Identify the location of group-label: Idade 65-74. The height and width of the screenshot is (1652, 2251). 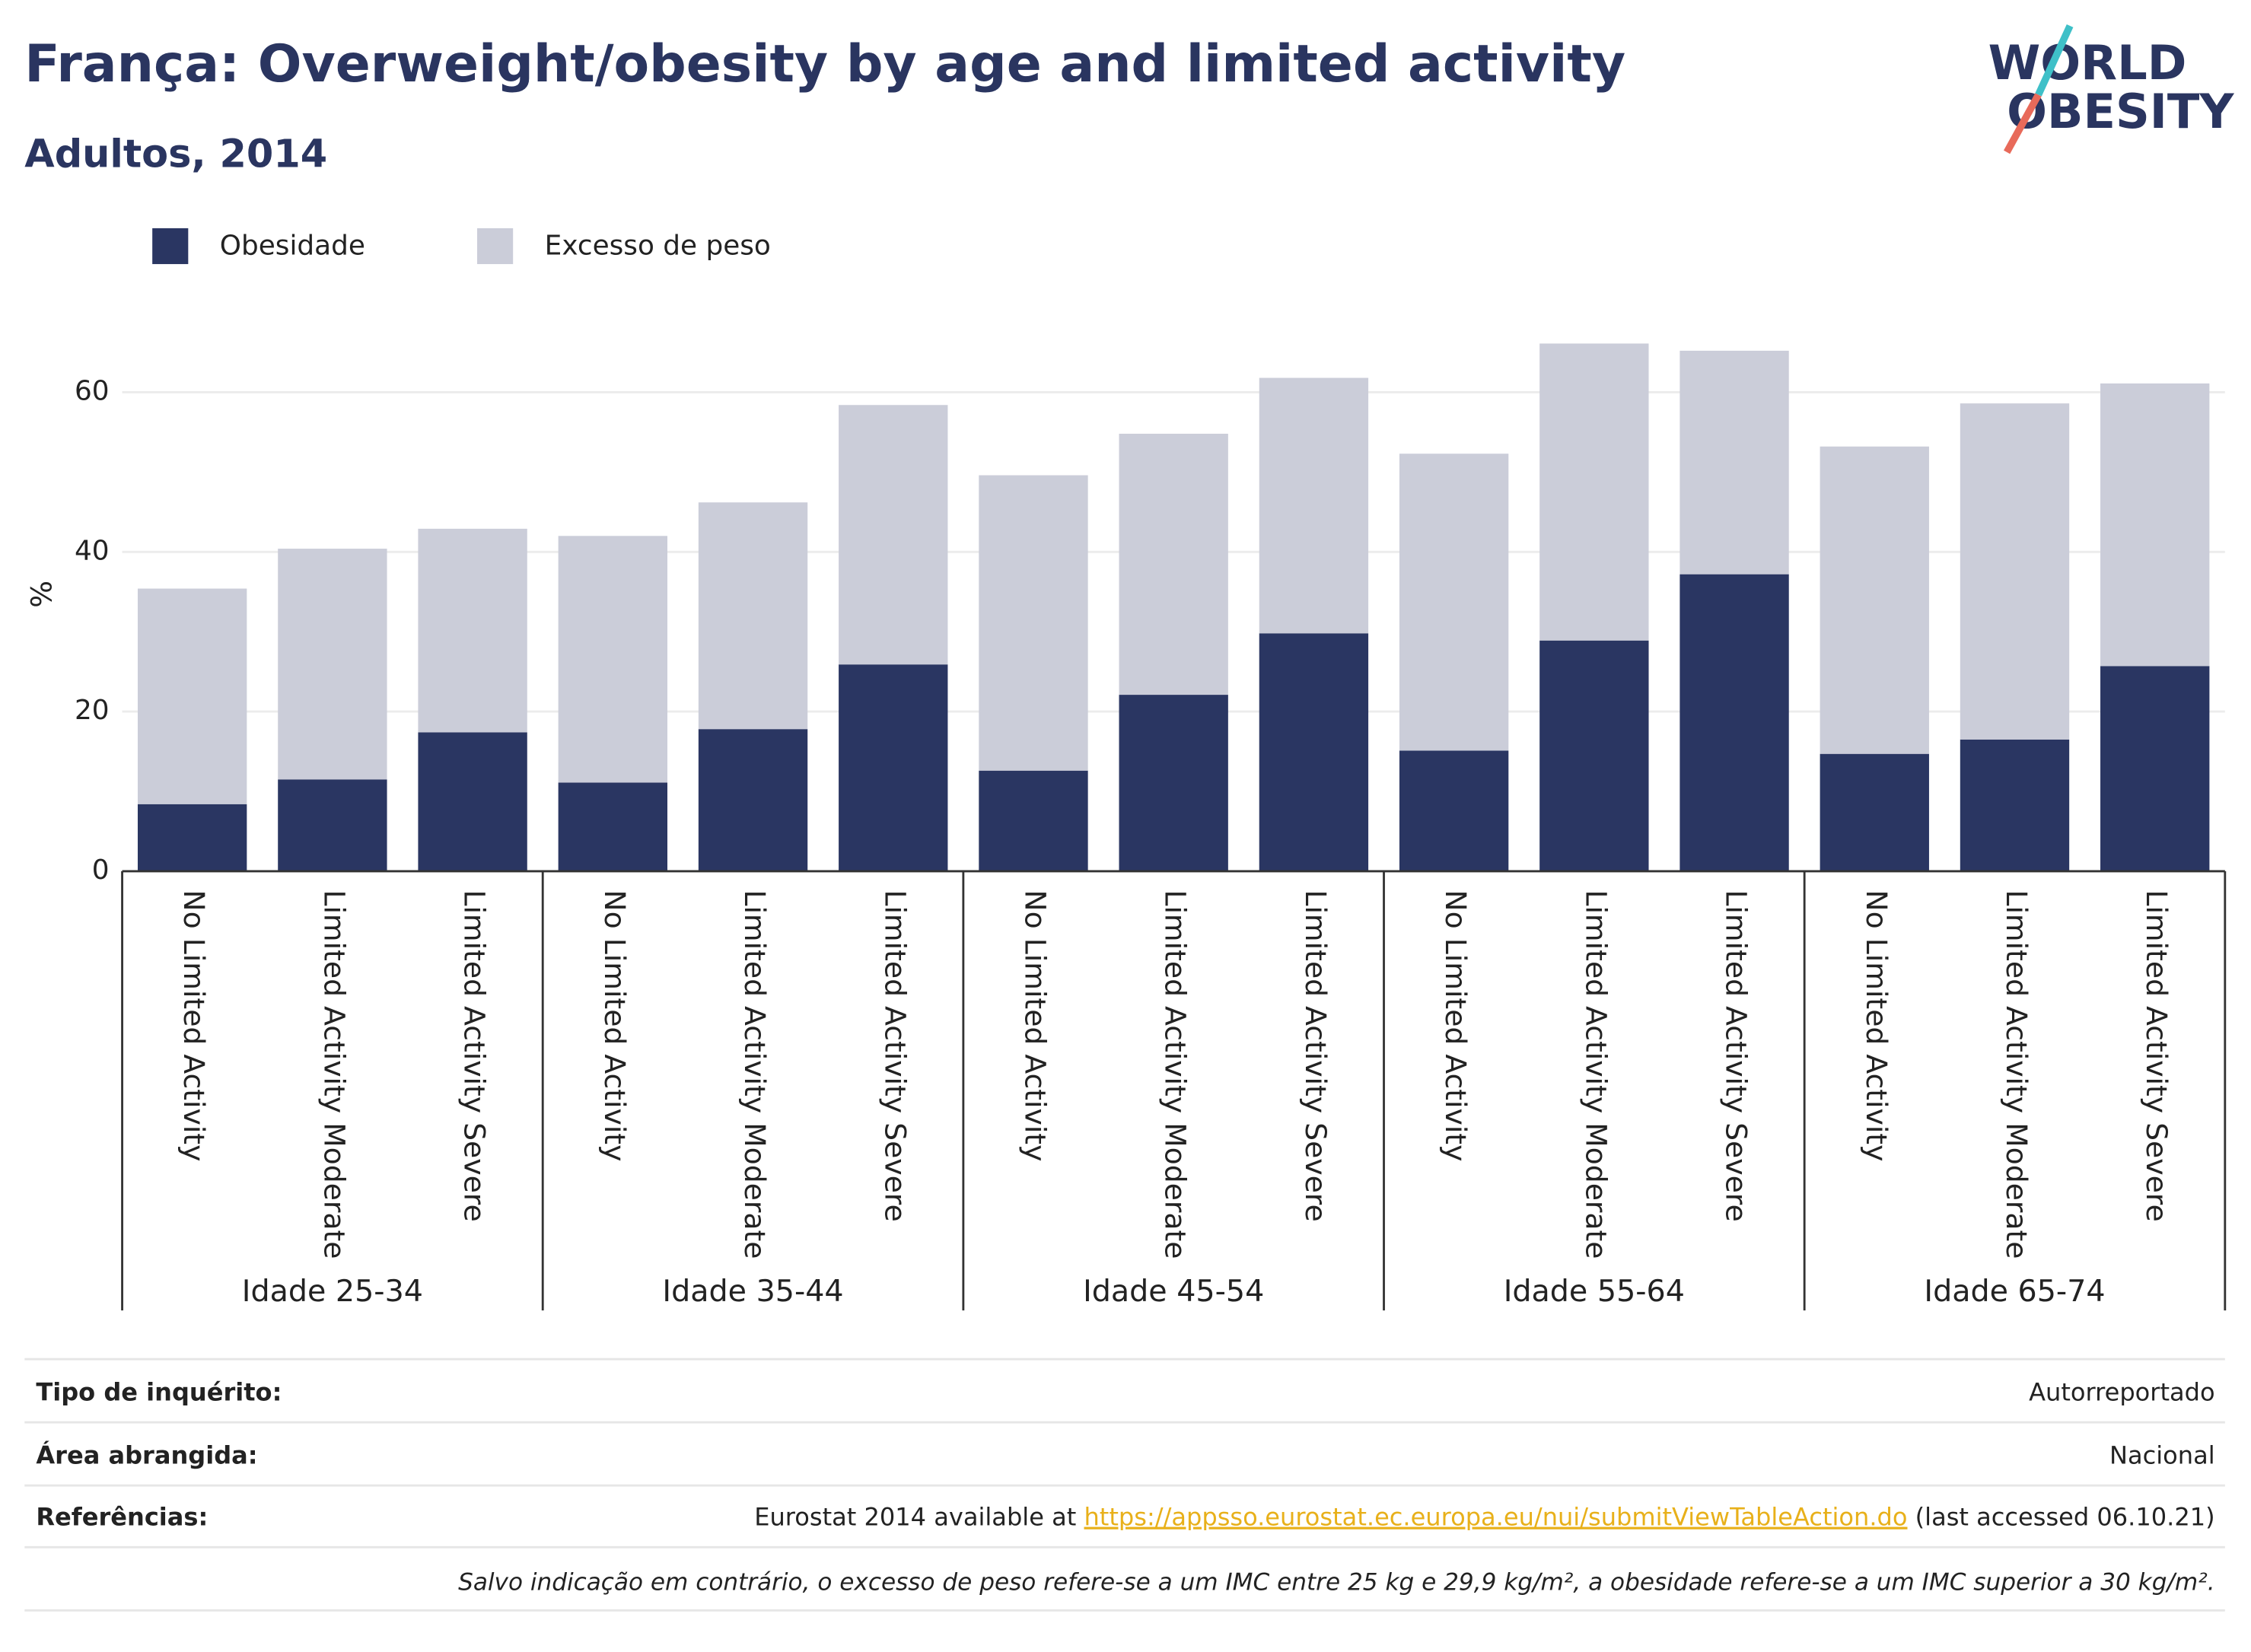
(2014, 1291).